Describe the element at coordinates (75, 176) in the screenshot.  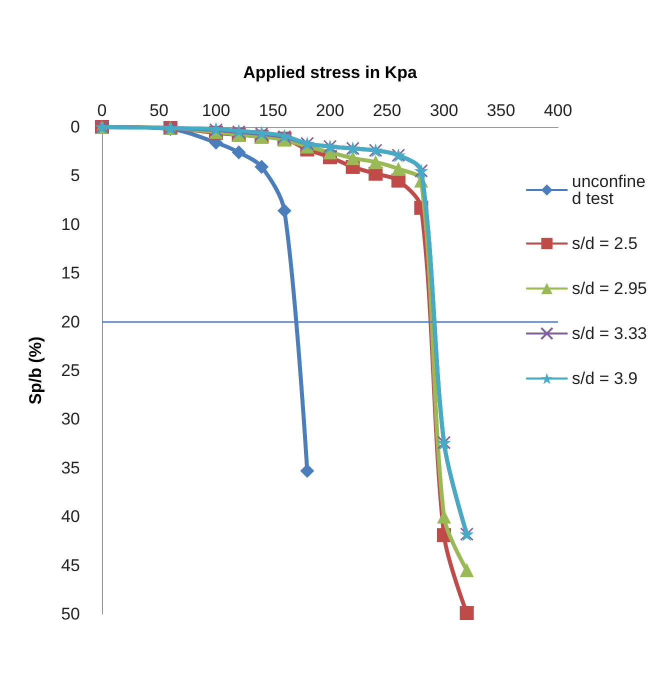
I see `y-tick-label: 5` at that location.